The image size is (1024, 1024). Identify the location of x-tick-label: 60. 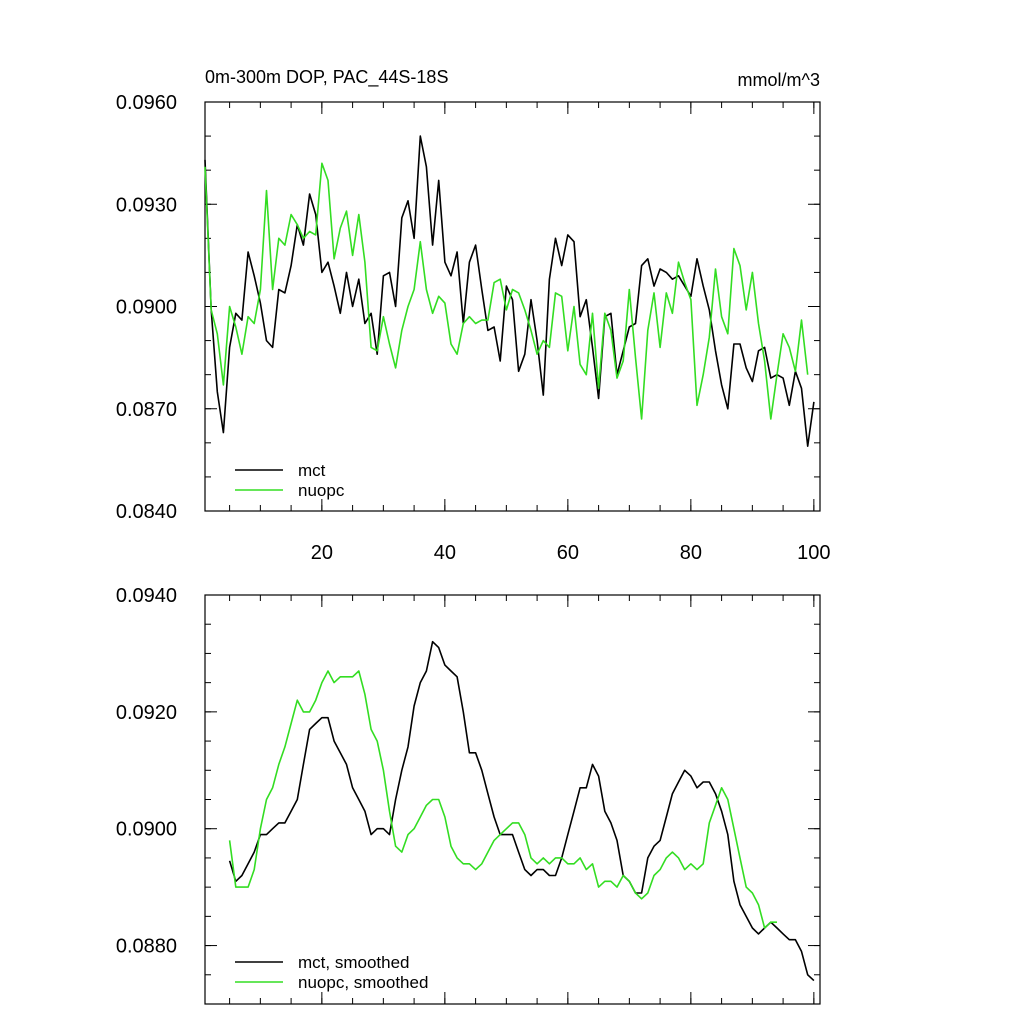
(568, 553).